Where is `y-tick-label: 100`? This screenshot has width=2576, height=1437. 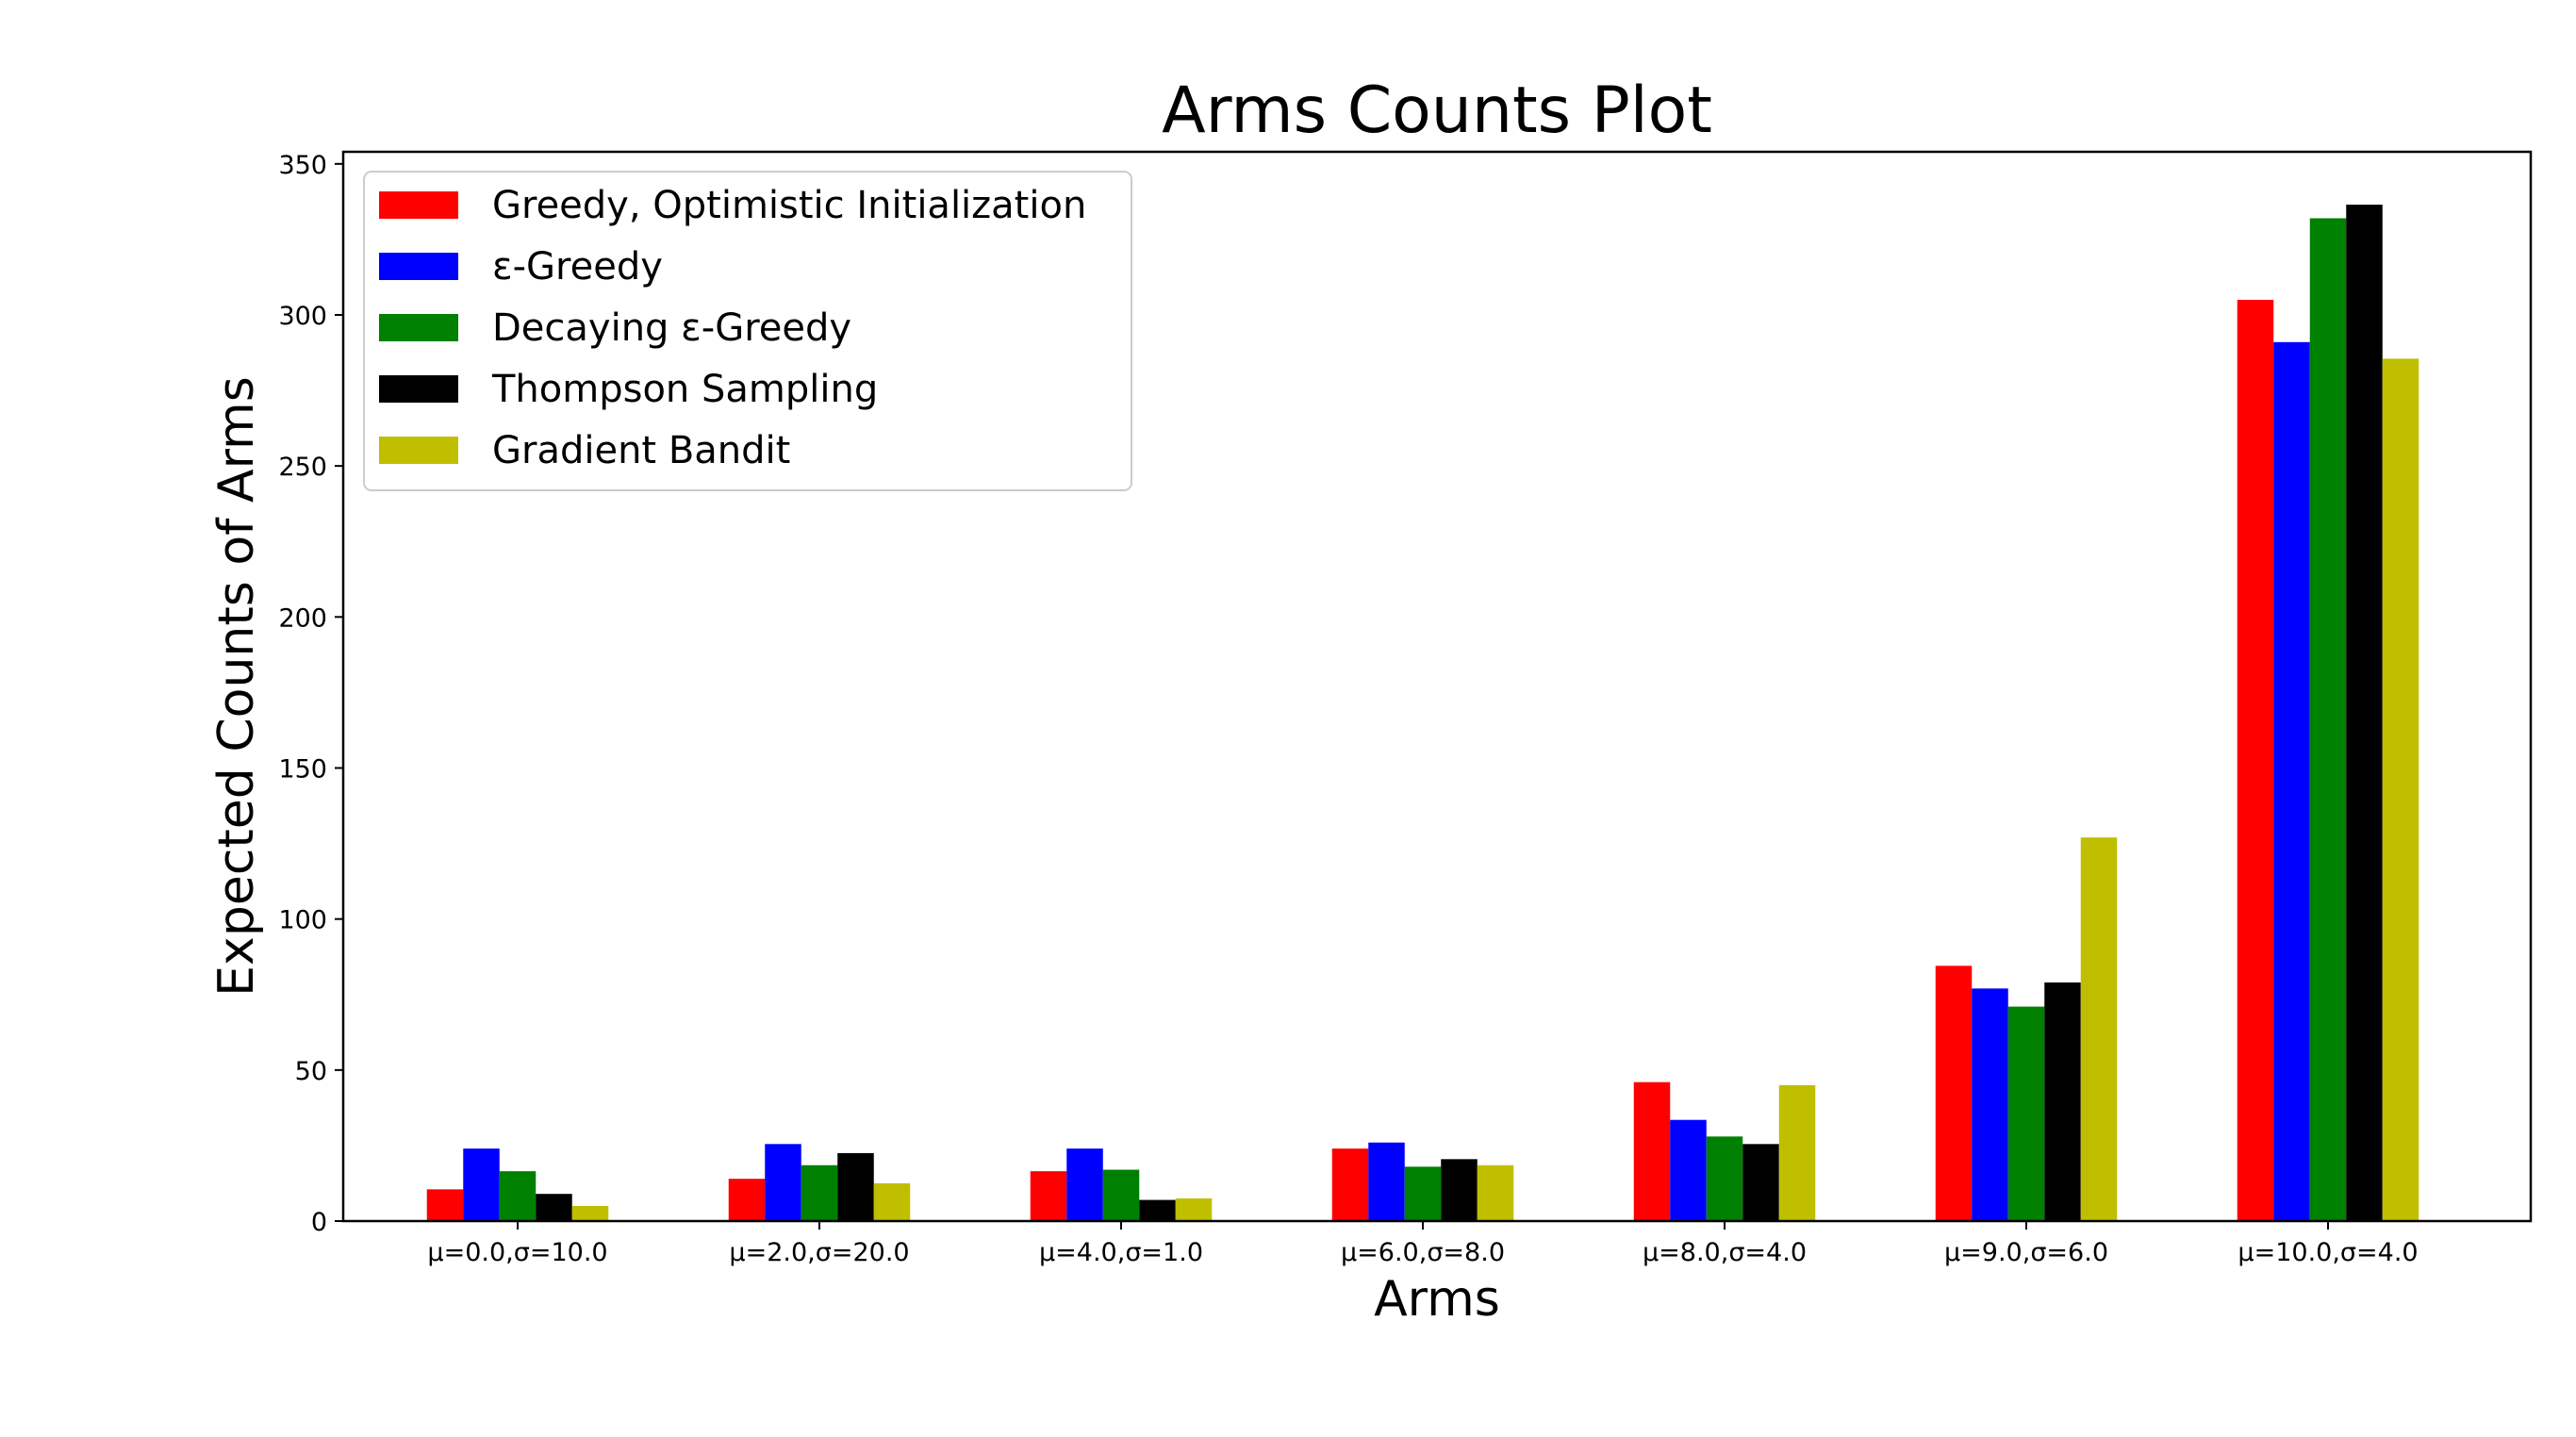 y-tick-label: 100 is located at coordinates (302, 920).